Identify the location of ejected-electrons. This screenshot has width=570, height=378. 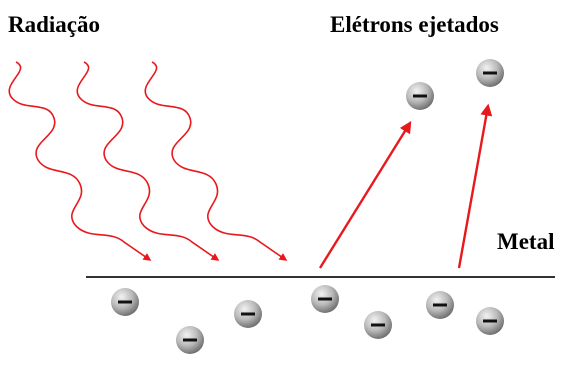
(455, 84).